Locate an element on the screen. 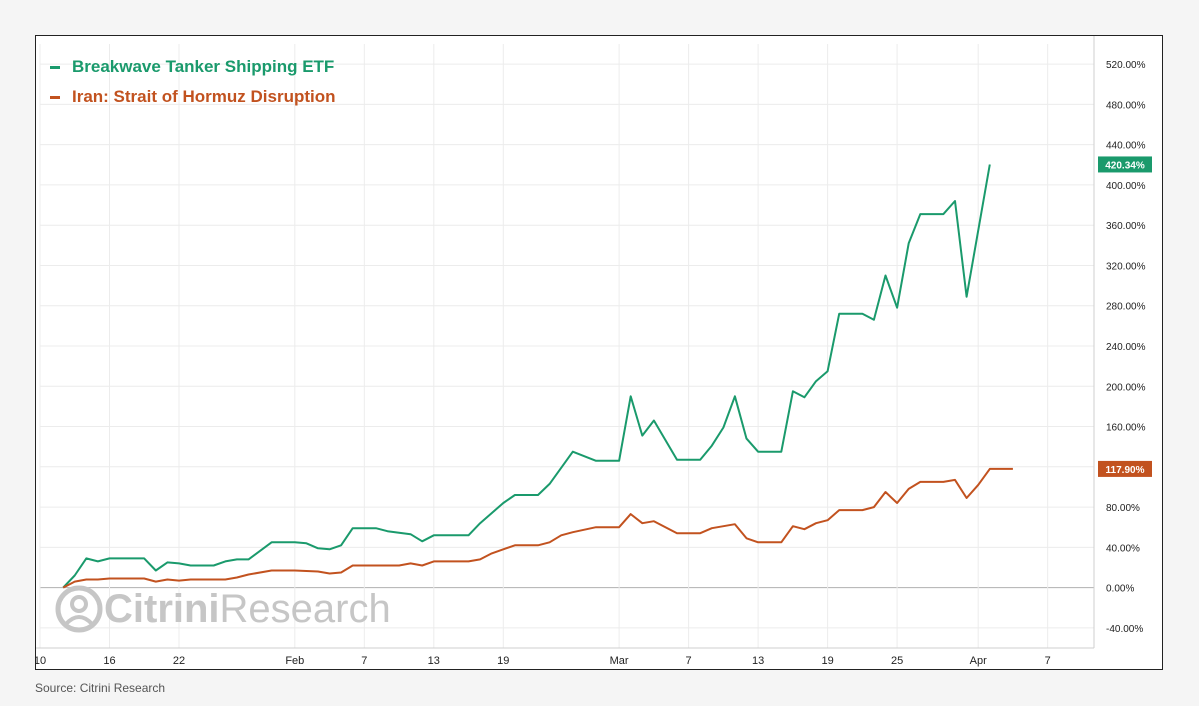  x-tick-label: 25 is located at coordinates (897, 661).